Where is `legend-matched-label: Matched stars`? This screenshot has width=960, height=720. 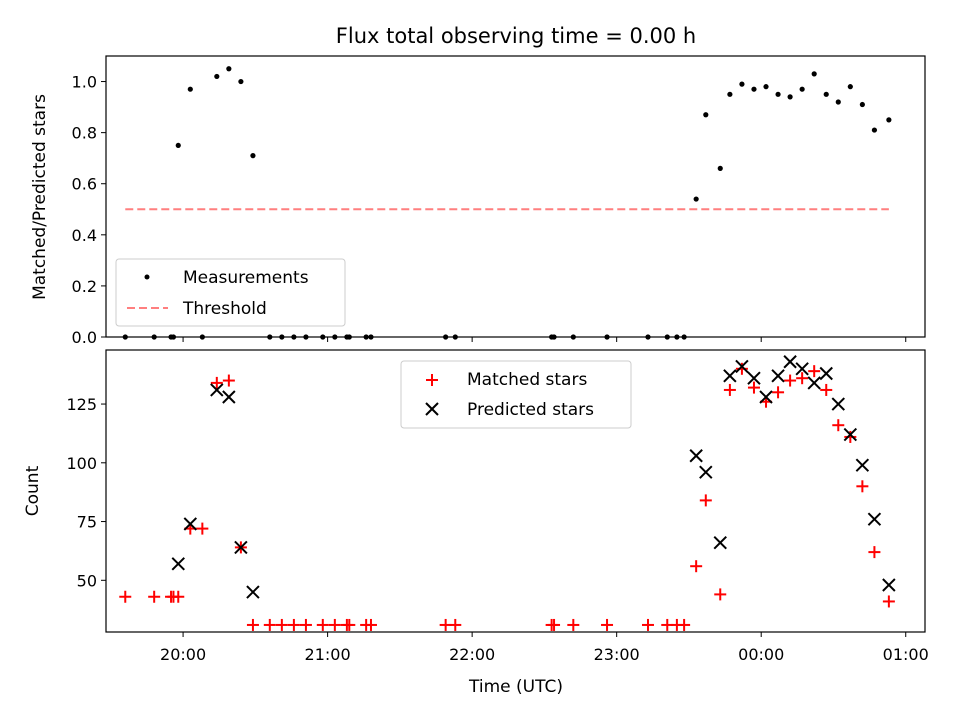
legend-matched-label: Matched stars is located at coordinates (527, 380).